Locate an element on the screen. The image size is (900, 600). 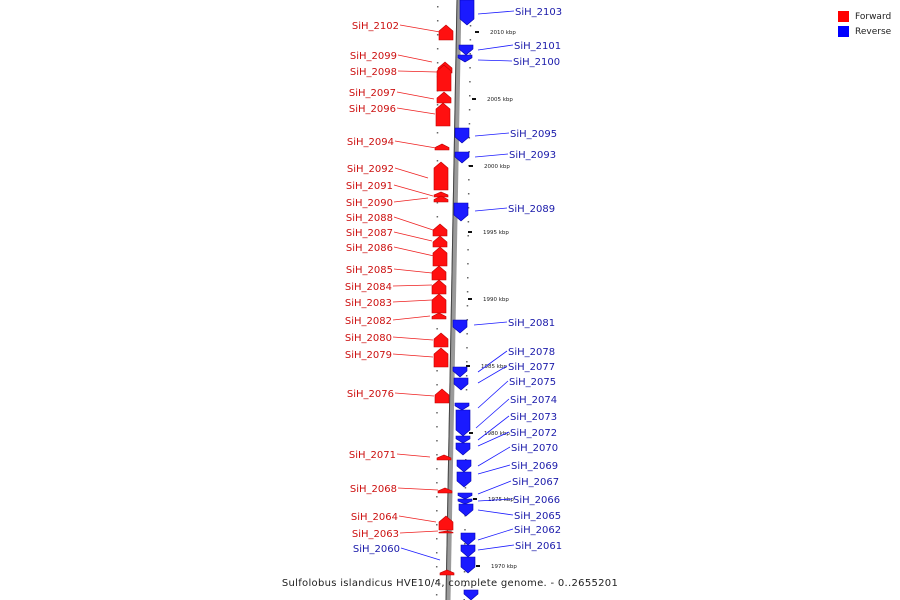
forward-gene-label: SiH_2060 is located at coordinates (376, 549).